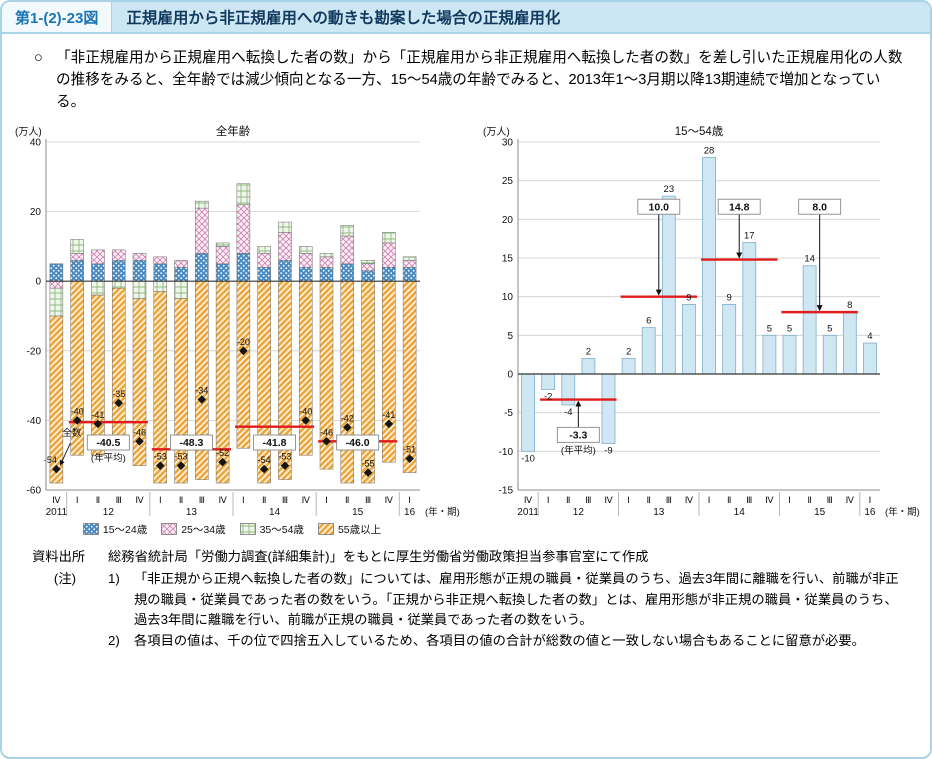 This screenshot has width=932, height=759. I want to click on bar-value-label: 4, so click(869, 336).